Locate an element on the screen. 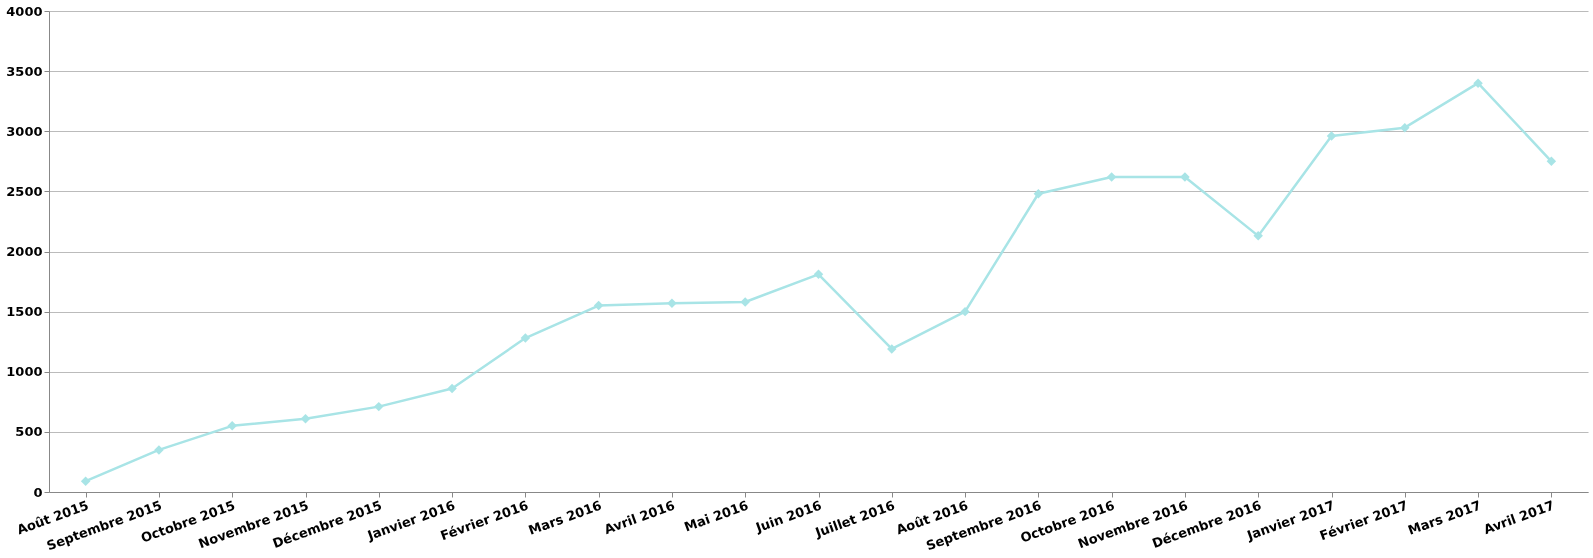 This screenshot has width=1593, height=558. y-tick-label: 3000 is located at coordinates (24, 131).